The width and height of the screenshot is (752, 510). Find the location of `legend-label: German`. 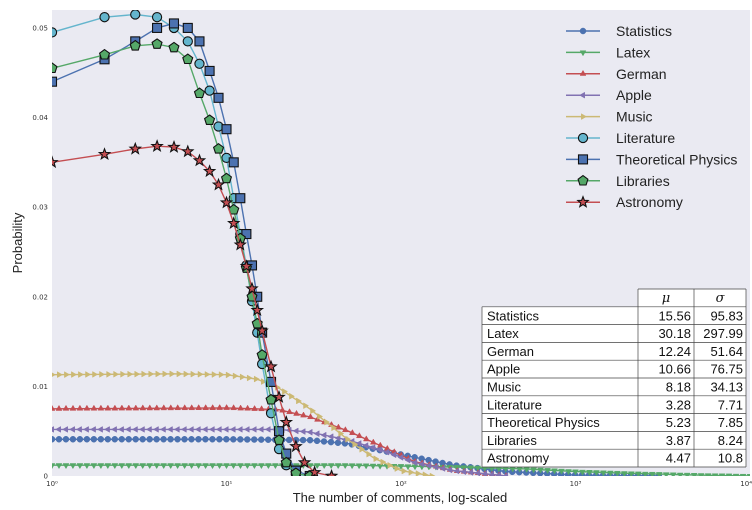

legend-label: German is located at coordinates (641, 74).